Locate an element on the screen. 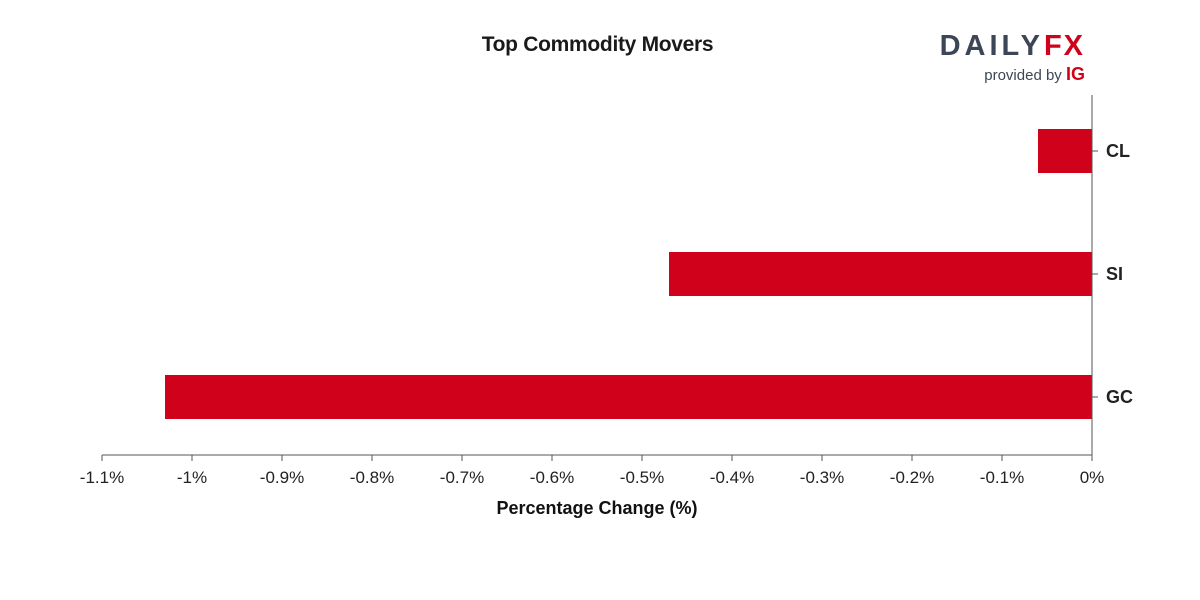 The image size is (1200, 600). dailyfx-logo: DAILYFX provided by IG is located at coordinates (1010, 58).